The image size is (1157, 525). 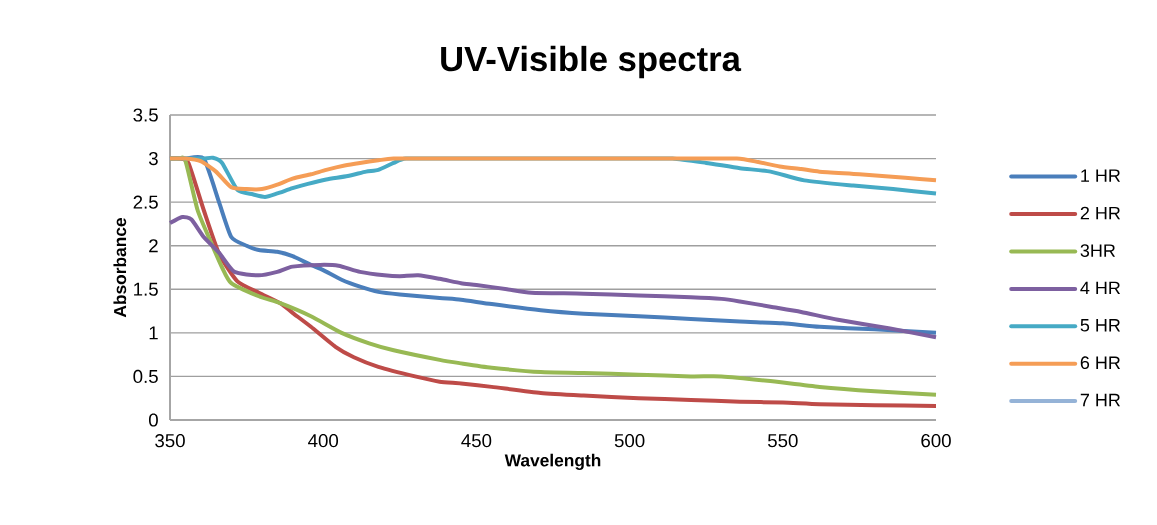 I want to click on legend-label: 3HR, so click(x=1098, y=250).